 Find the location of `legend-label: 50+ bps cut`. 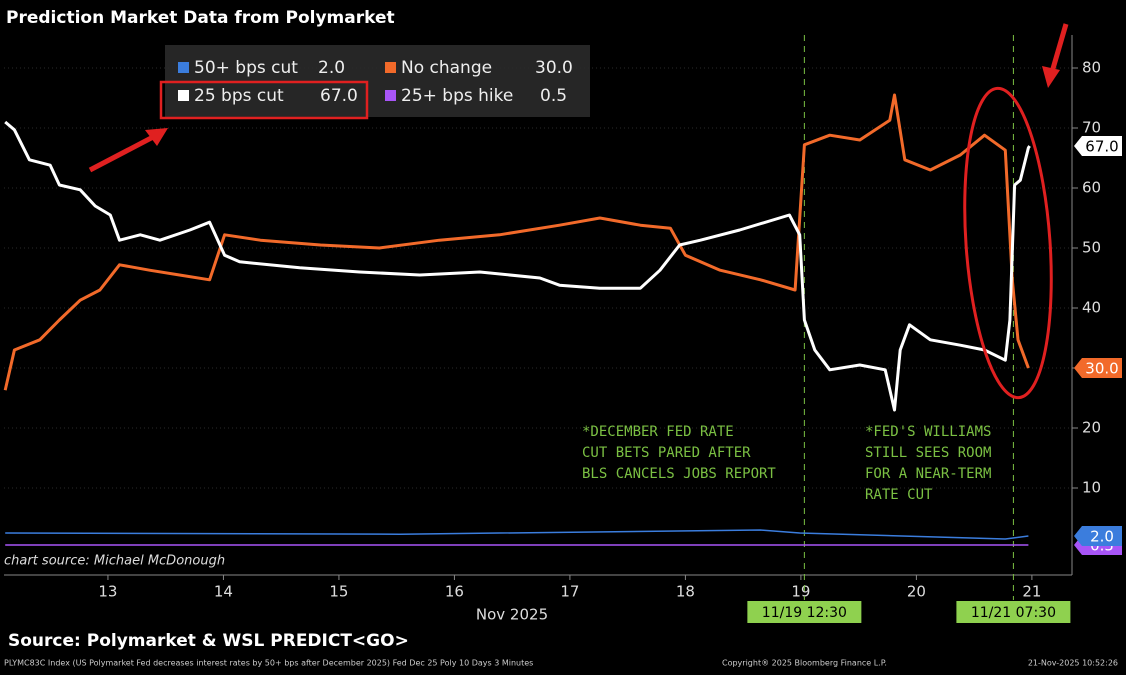

legend-label: 50+ bps cut is located at coordinates (246, 68).